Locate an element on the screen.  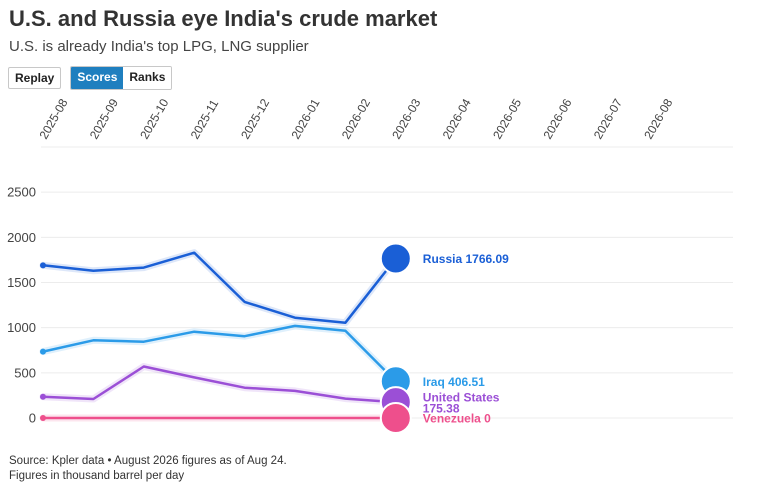
x-tick-label: 2026-01 is located at coordinates (305, 118).